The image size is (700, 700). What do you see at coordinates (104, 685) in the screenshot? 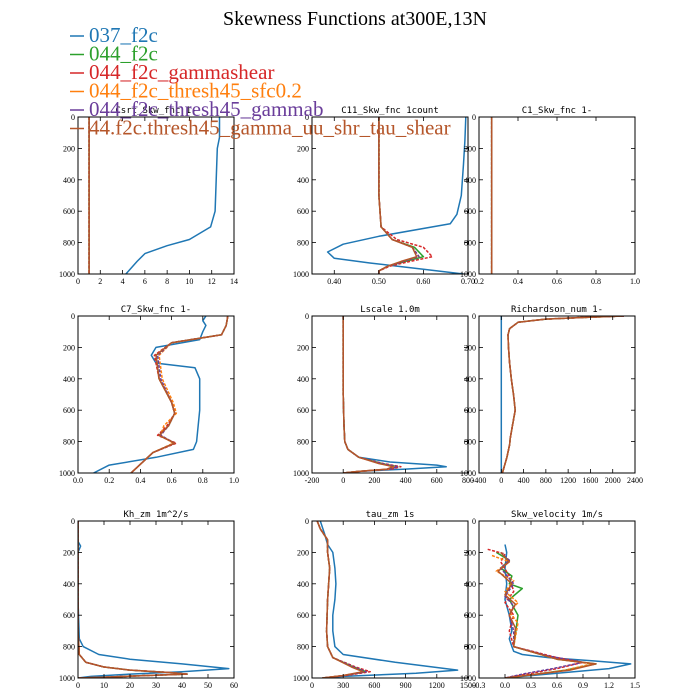
I see `x-tick-label: 10` at bounding box center [104, 685].